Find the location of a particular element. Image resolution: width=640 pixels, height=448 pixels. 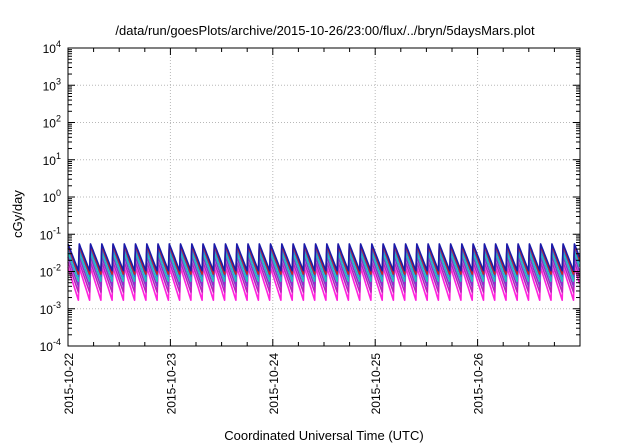

y-tick-label: 10⁻⁴ is located at coordinates (50, 345).